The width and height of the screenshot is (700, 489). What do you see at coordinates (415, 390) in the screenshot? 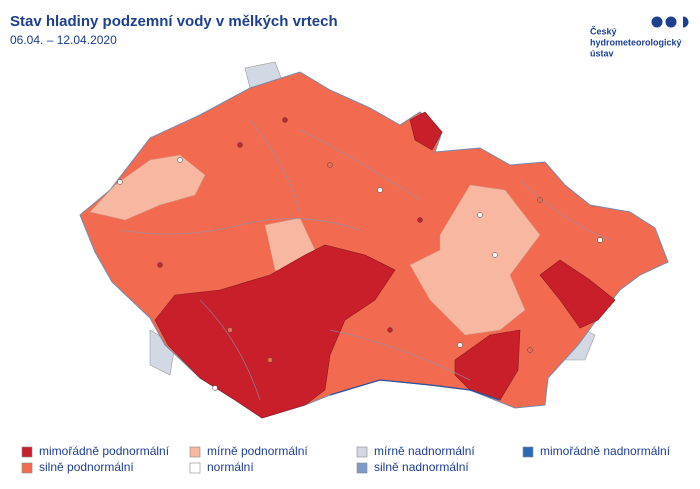
I see `river` at bounding box center [415, 390].